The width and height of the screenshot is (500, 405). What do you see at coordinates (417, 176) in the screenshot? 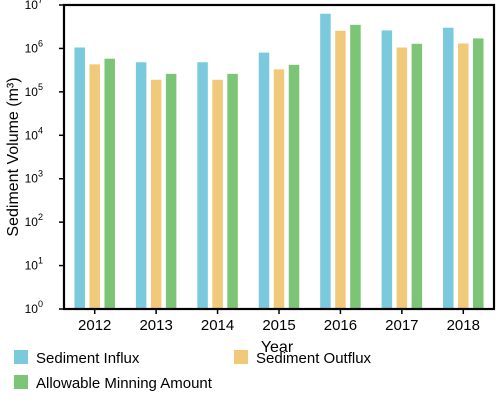
I see `bar-allowable-minning-amount-2017` at bounding box center [417, 176].